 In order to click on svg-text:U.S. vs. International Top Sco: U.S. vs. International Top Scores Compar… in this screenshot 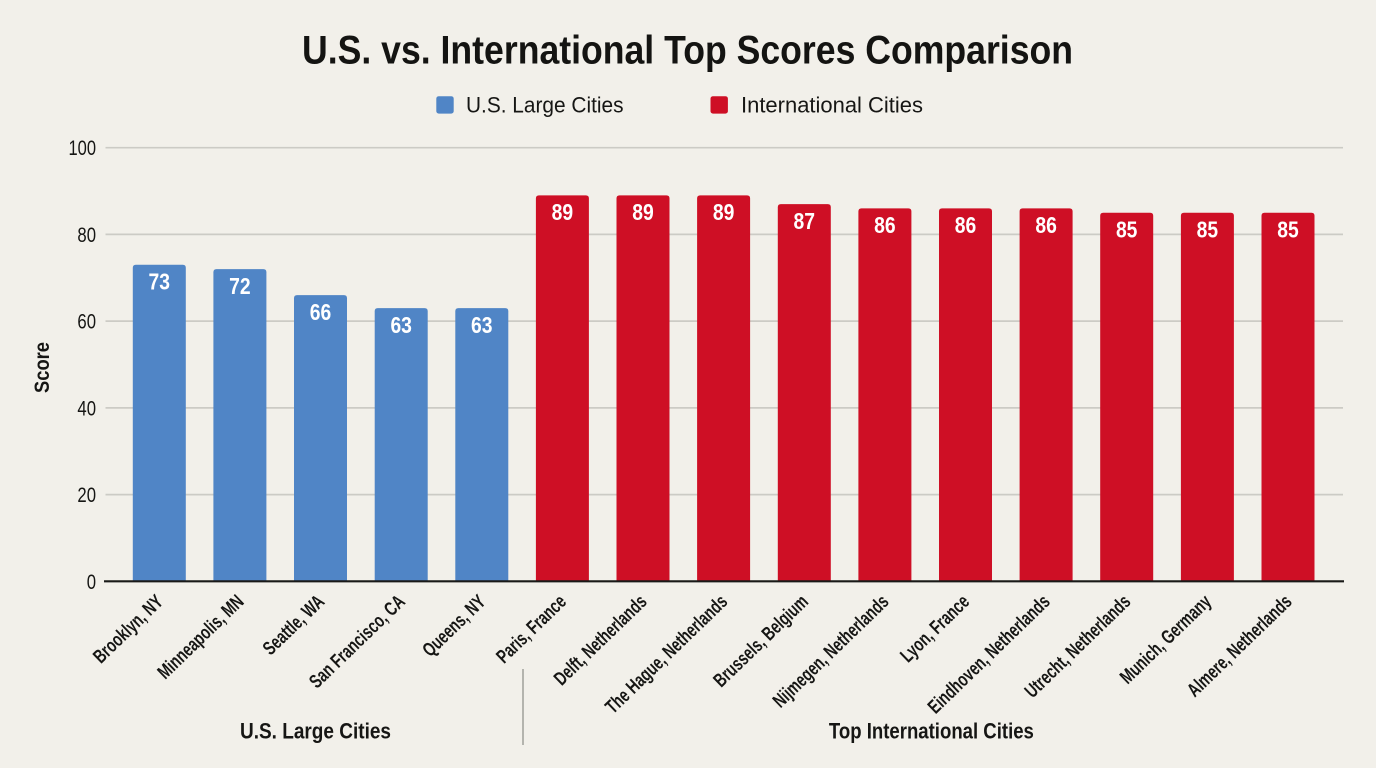, I will do `click(687, 51)`.